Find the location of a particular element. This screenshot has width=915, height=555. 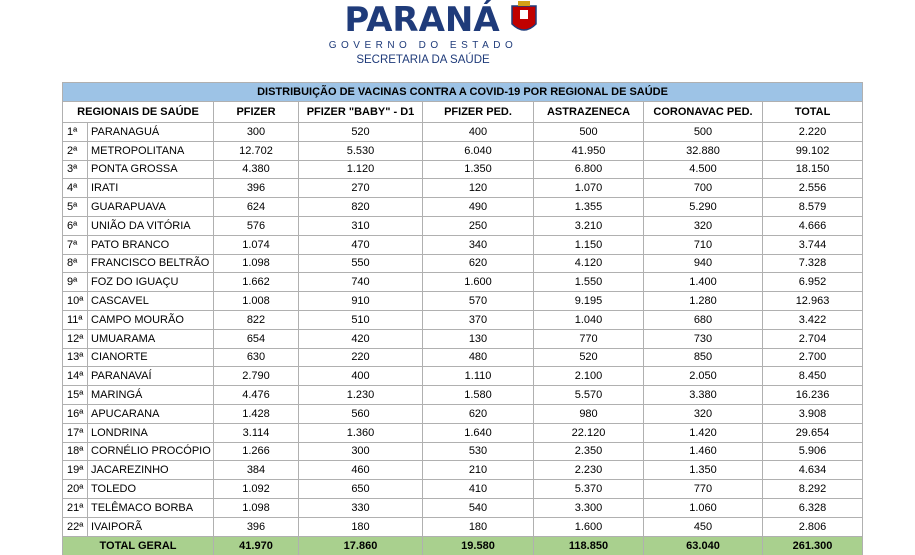

data-row: 20ª TOLEDO 1.092 650 410 5.370 770 8.292 is located at coordinates (463, 489).